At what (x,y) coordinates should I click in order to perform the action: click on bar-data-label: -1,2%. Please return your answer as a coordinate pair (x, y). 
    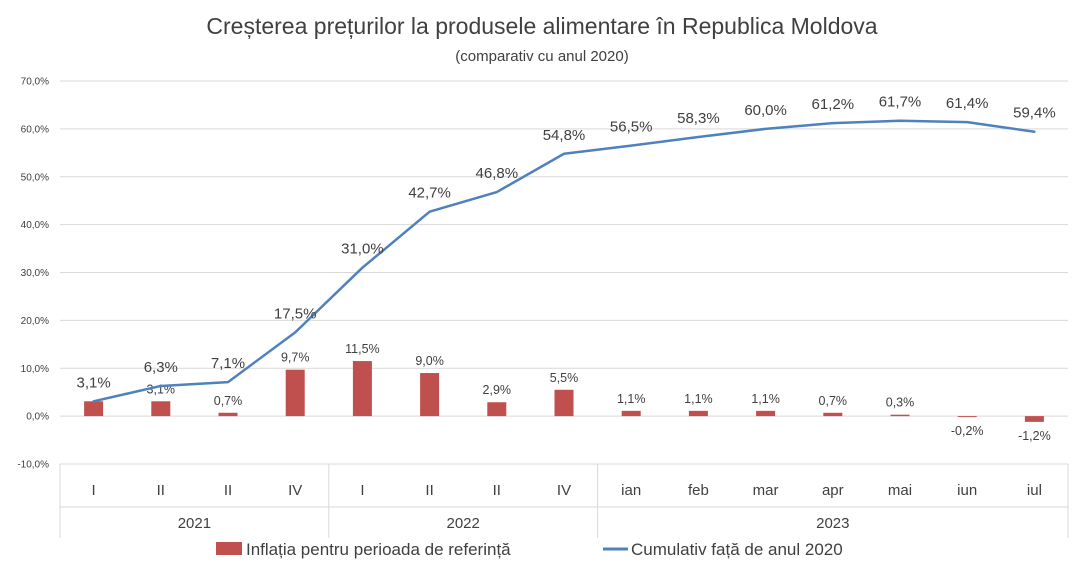
    Looking at the image, I should click on (1034, 436).